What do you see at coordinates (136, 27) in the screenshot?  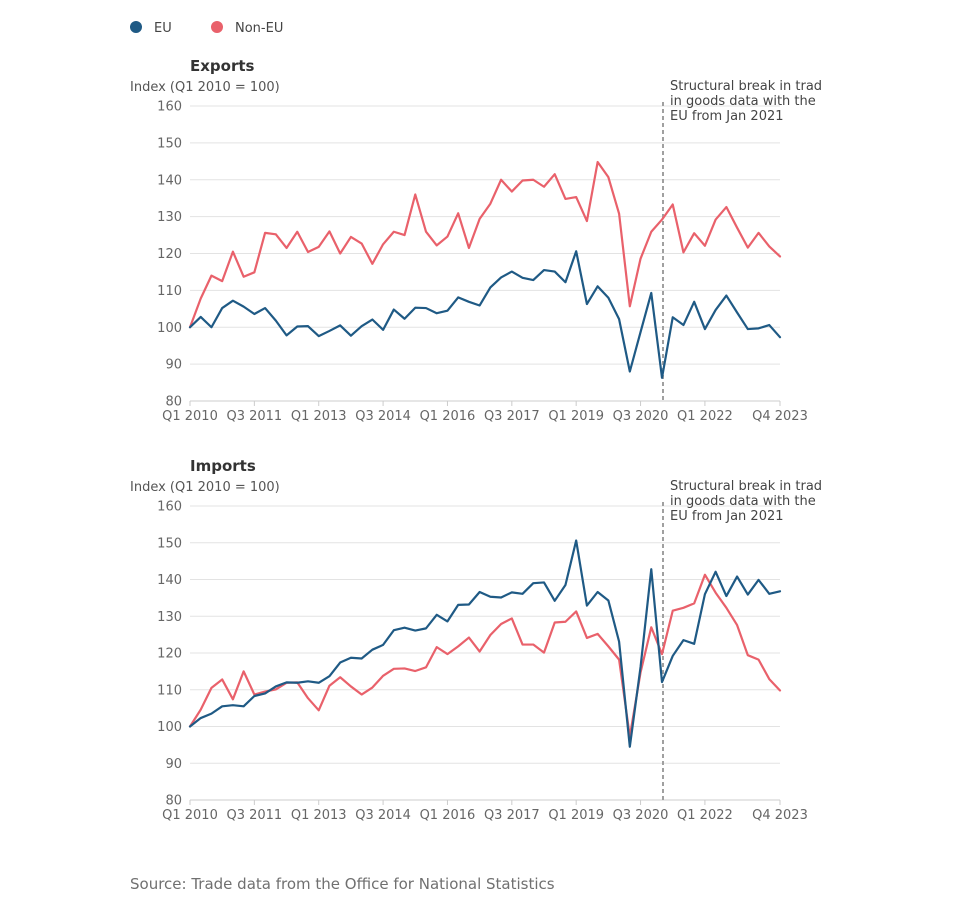 I see `legend-swatch-eu` at bounding box center [136, 27].